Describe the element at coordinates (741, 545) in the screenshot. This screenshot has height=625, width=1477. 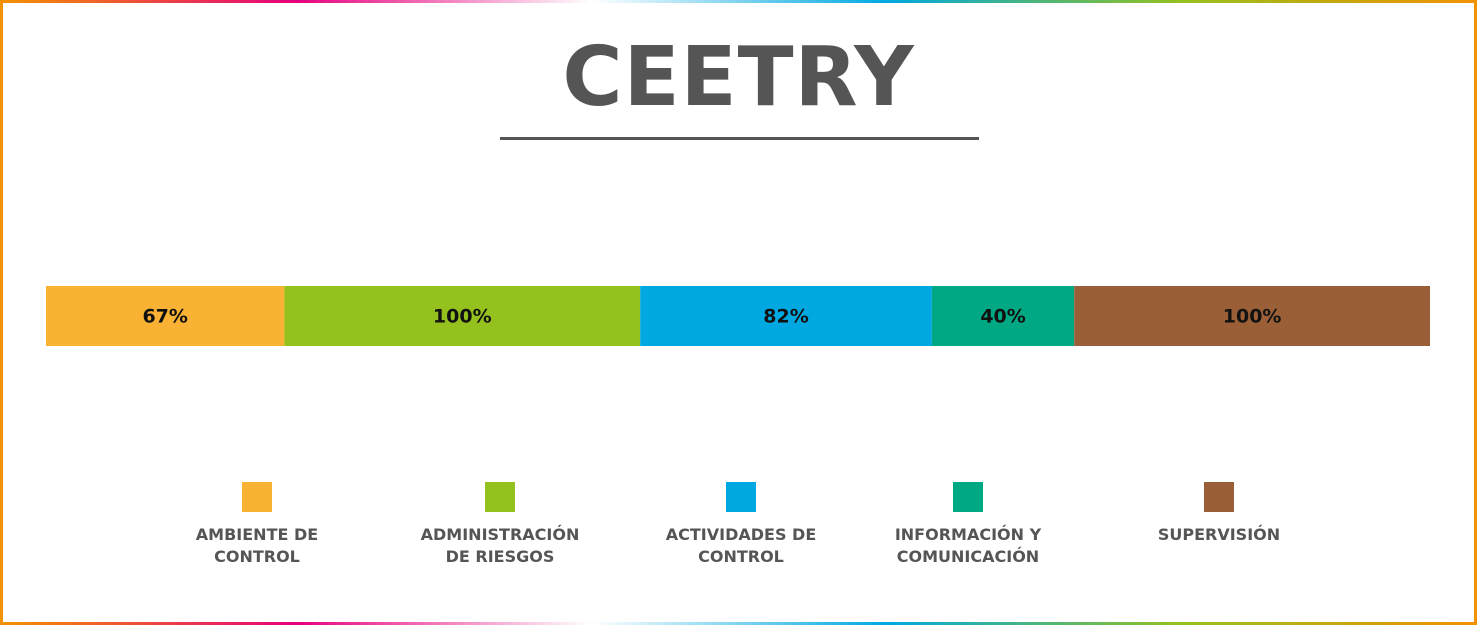
I see `legend-label: ACTIVIDADES DE CONTROL` at that location.